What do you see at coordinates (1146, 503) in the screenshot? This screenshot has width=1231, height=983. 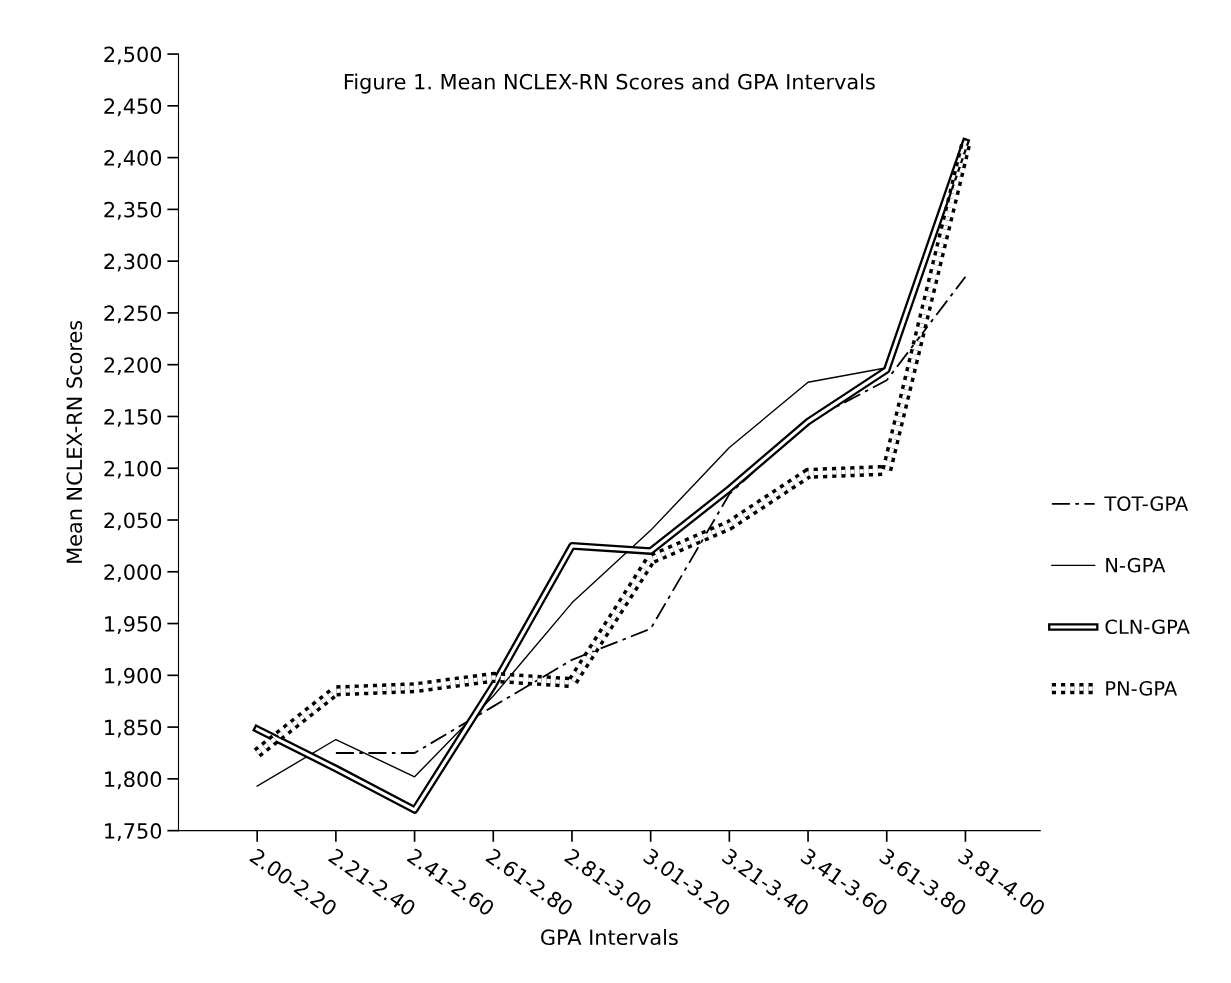 I see `legend-label: TOT-GPA` at bounding box center [1146, 503].